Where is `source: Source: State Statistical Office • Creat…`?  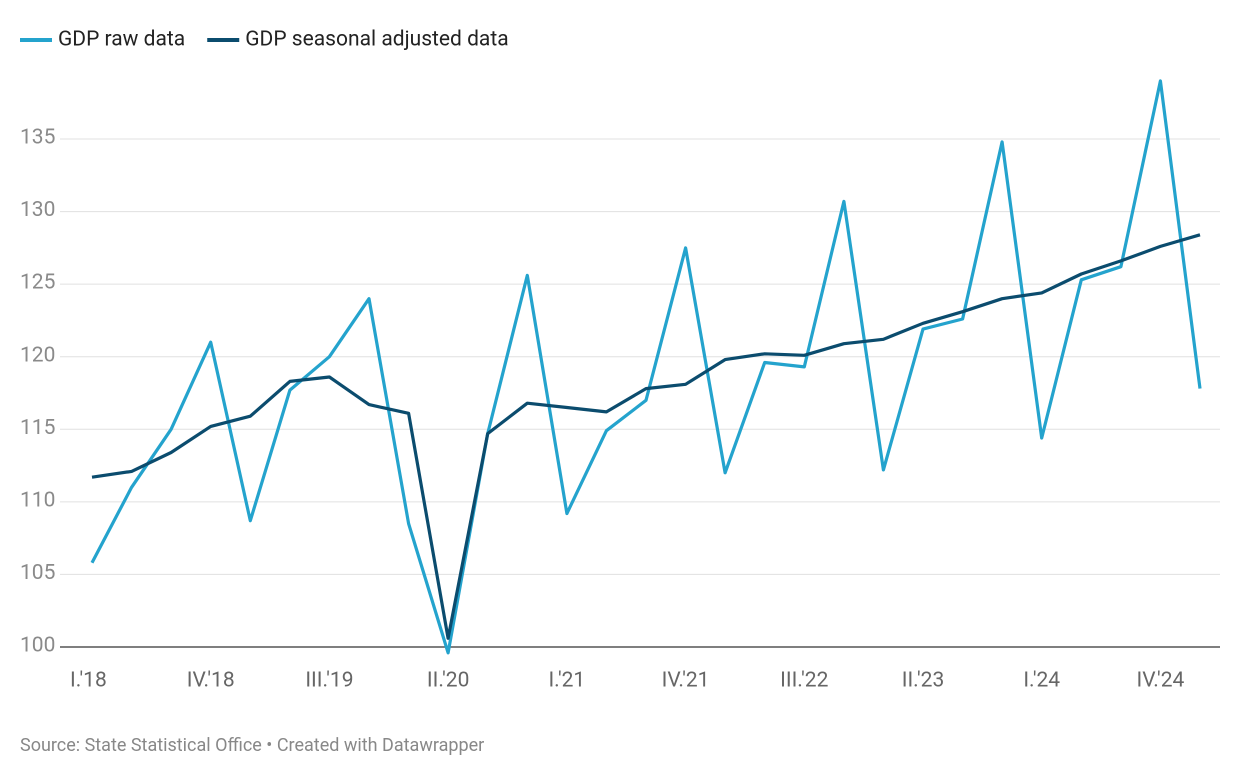 source: Source: State Statistical Office • Creat… is located at coordinates (252, 745).